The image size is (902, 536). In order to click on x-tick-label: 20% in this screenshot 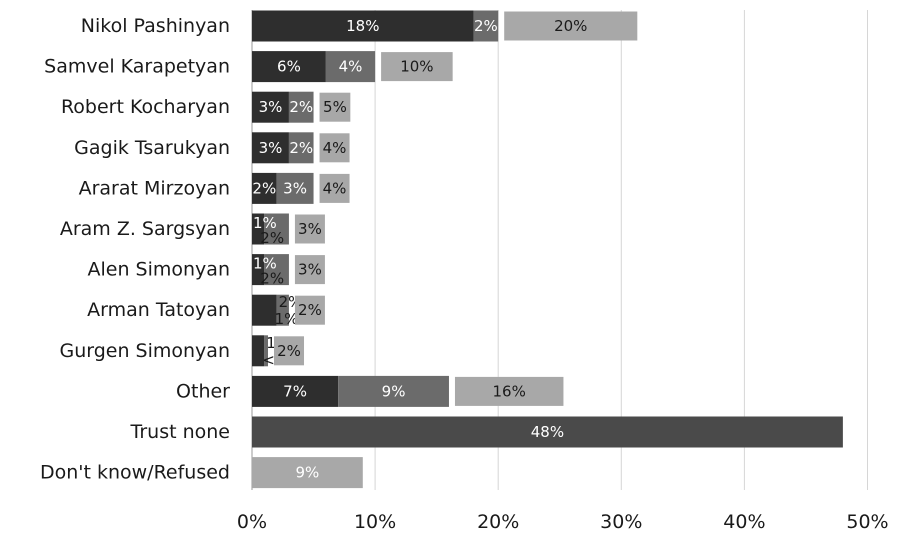, I will do `click(498, 522)`.